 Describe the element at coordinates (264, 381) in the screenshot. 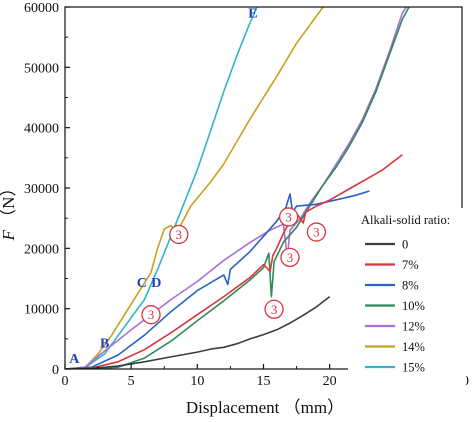

I see `x-tick-label: 15` at that location.